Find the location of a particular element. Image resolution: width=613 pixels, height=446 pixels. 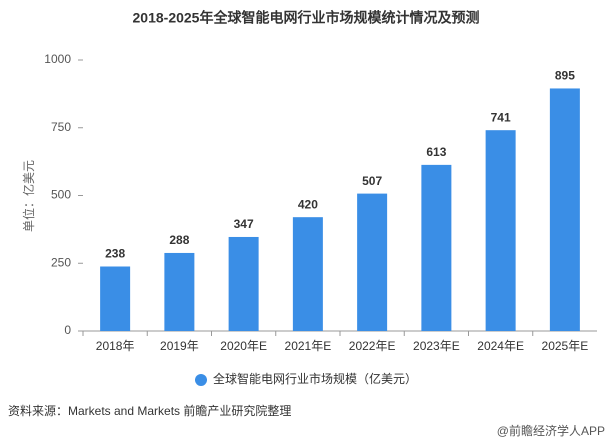

data-label: 420 is located at coordinates (308, 204).